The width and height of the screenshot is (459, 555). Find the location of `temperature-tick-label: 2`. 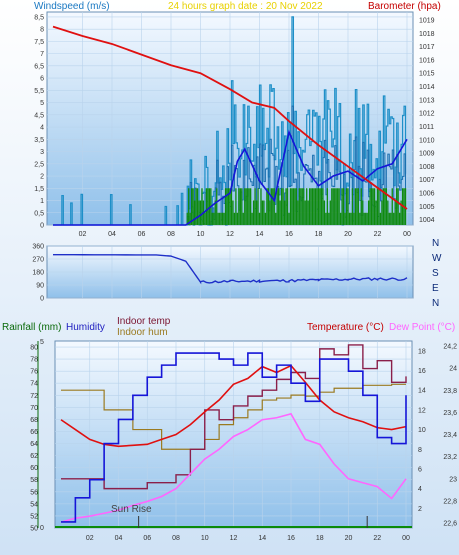

temperature-tick-label: 2 is located at coordinates (420, 509).